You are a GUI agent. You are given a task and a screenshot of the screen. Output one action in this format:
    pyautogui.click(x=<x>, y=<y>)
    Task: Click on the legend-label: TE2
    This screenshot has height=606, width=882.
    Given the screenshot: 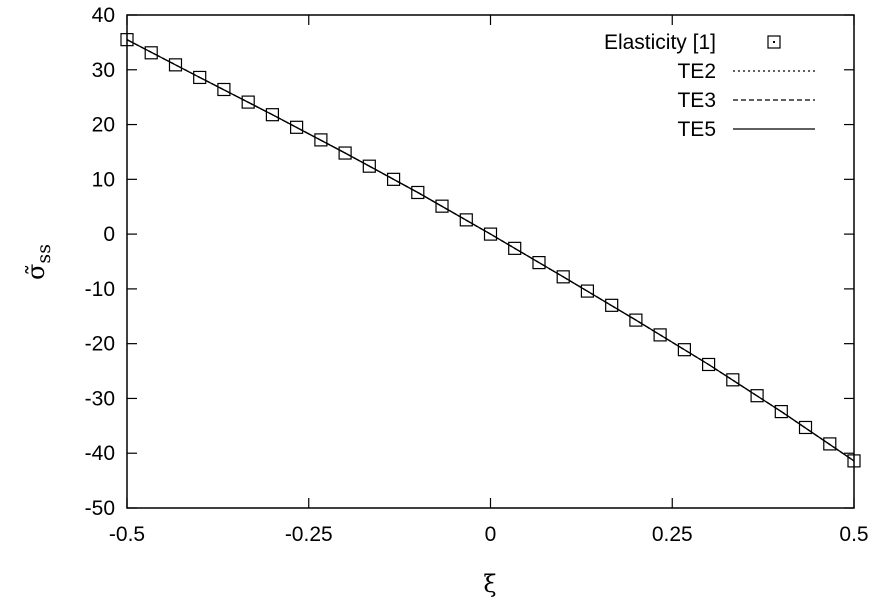 What is the action you would take?
    pyautogui.click(x=696, y=71)
    